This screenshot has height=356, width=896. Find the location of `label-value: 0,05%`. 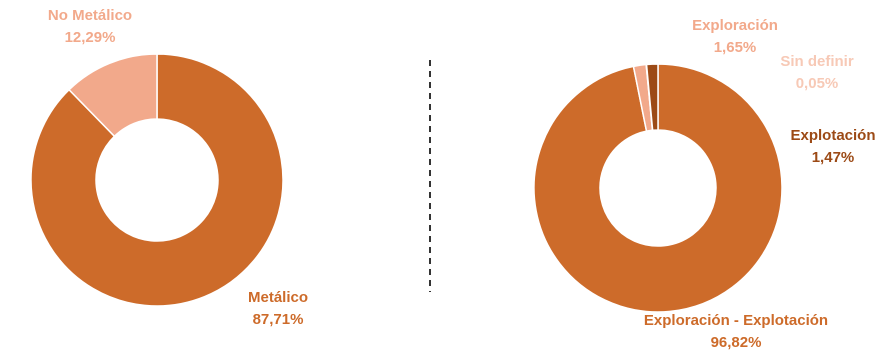

label-value: 0,05% is located at coordinates (817, 83).